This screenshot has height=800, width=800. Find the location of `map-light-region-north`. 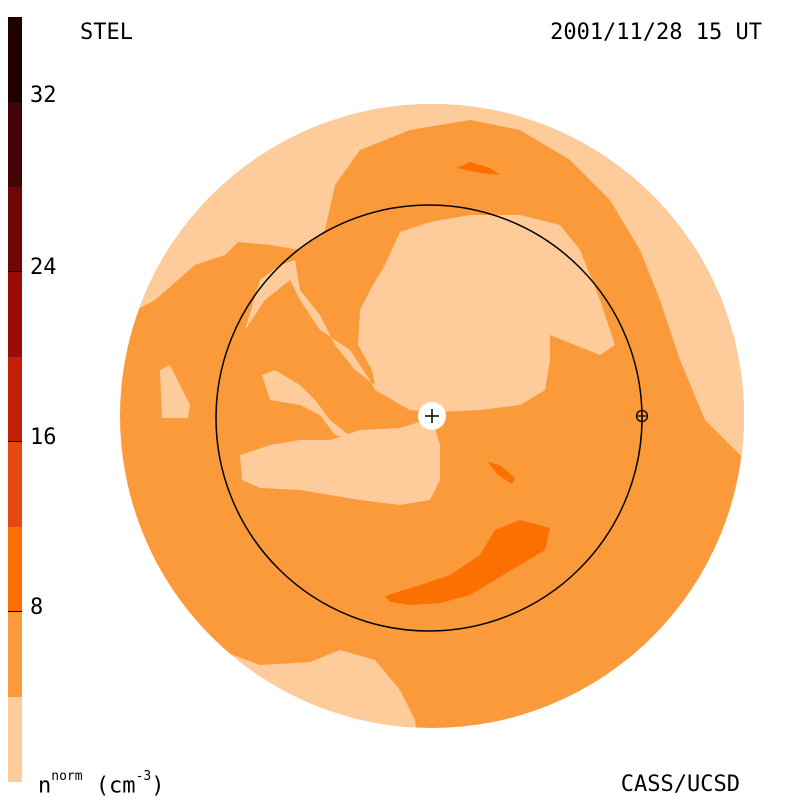

map-light-region-north is located at coordinates (430, 313).